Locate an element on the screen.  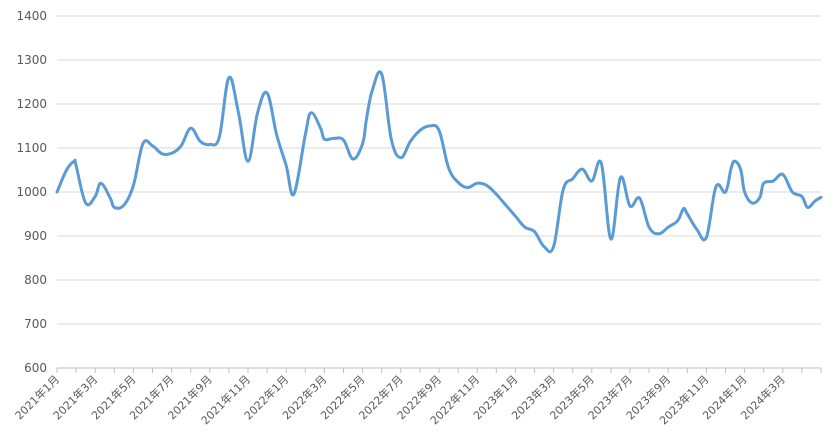
y-tick-label: 900 is located at coordinates (35, 236).